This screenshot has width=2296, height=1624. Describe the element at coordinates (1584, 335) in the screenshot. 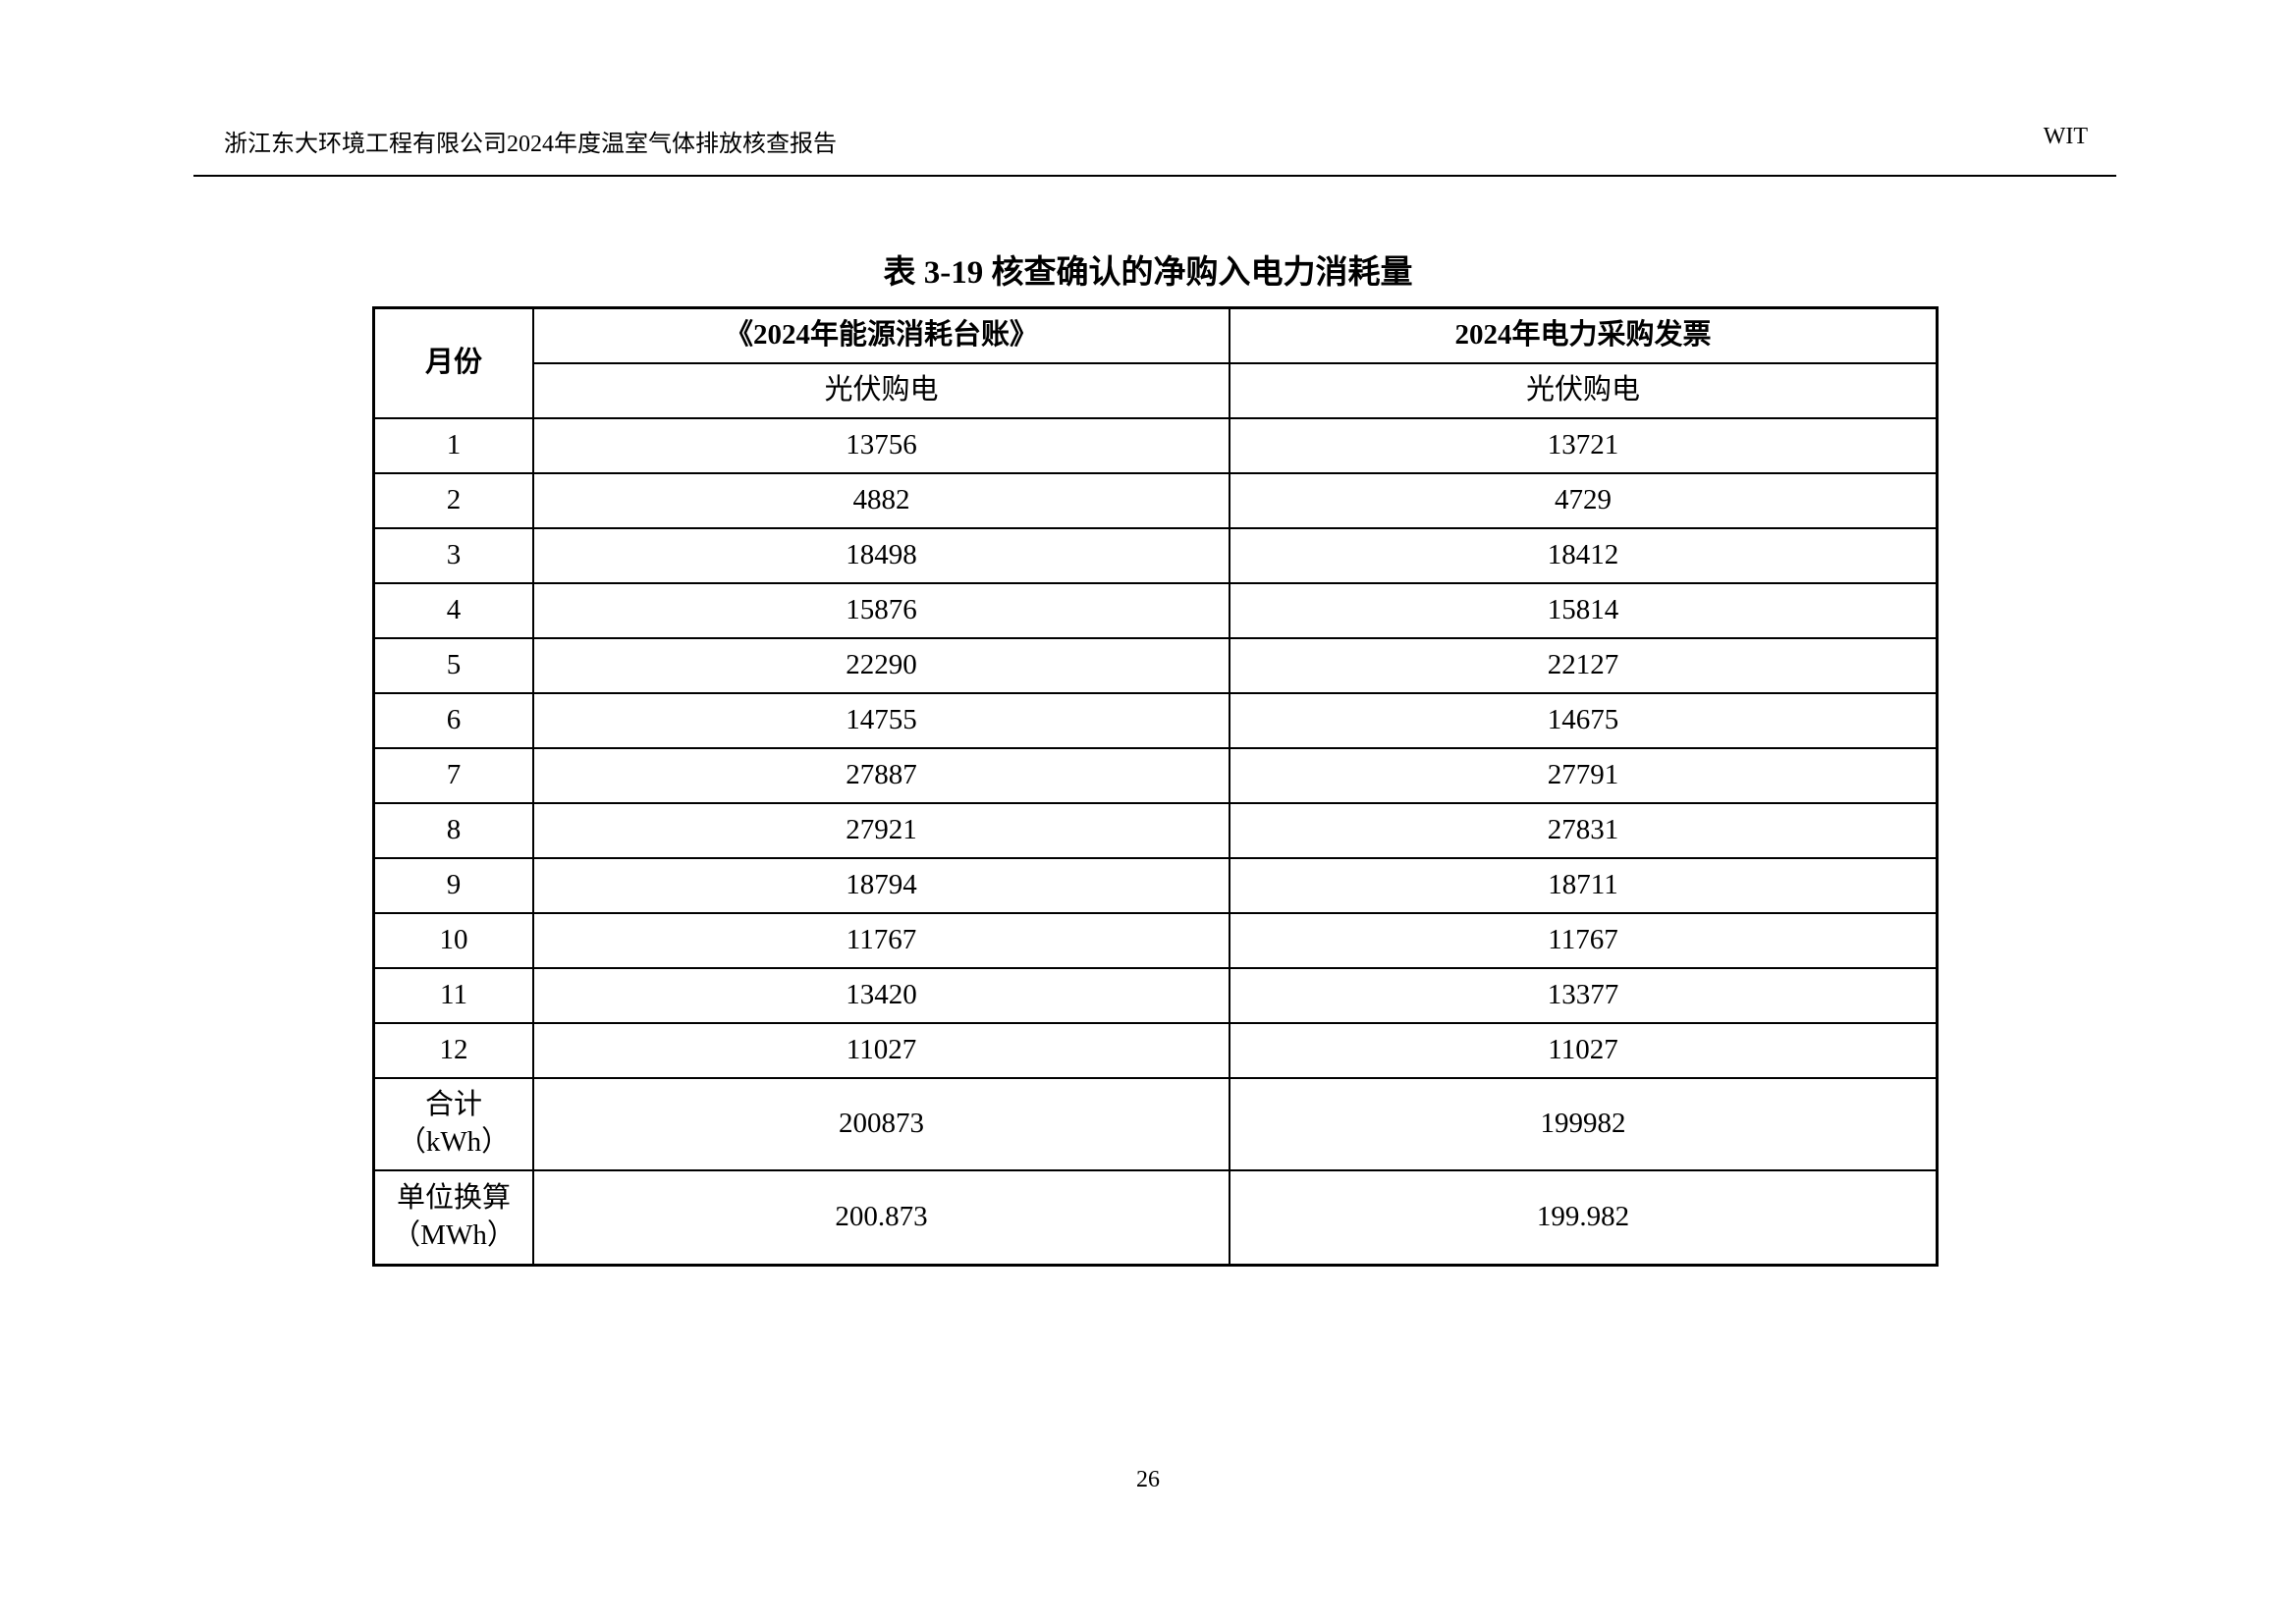

I see `invoice-header: 2024年电力采购发票` at that location.